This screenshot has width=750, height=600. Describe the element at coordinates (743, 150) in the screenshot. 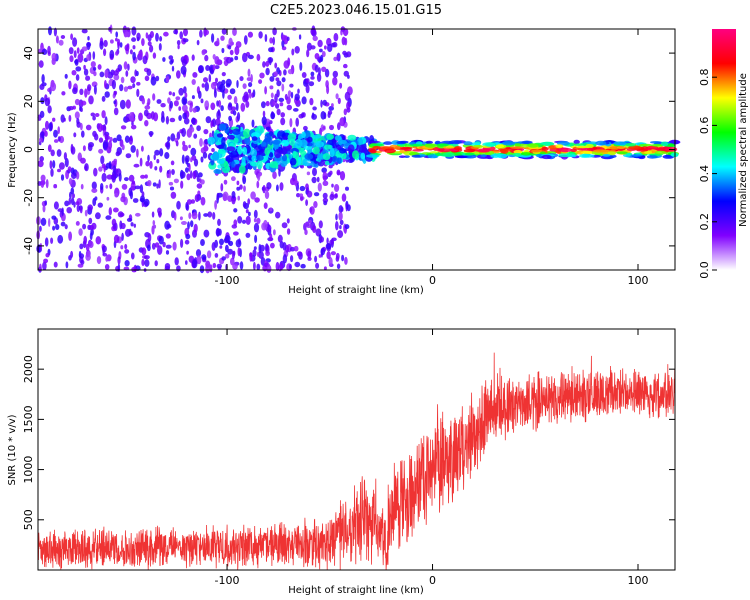

I see `colorbar-label: Normalized spectral amplitude` at that location.